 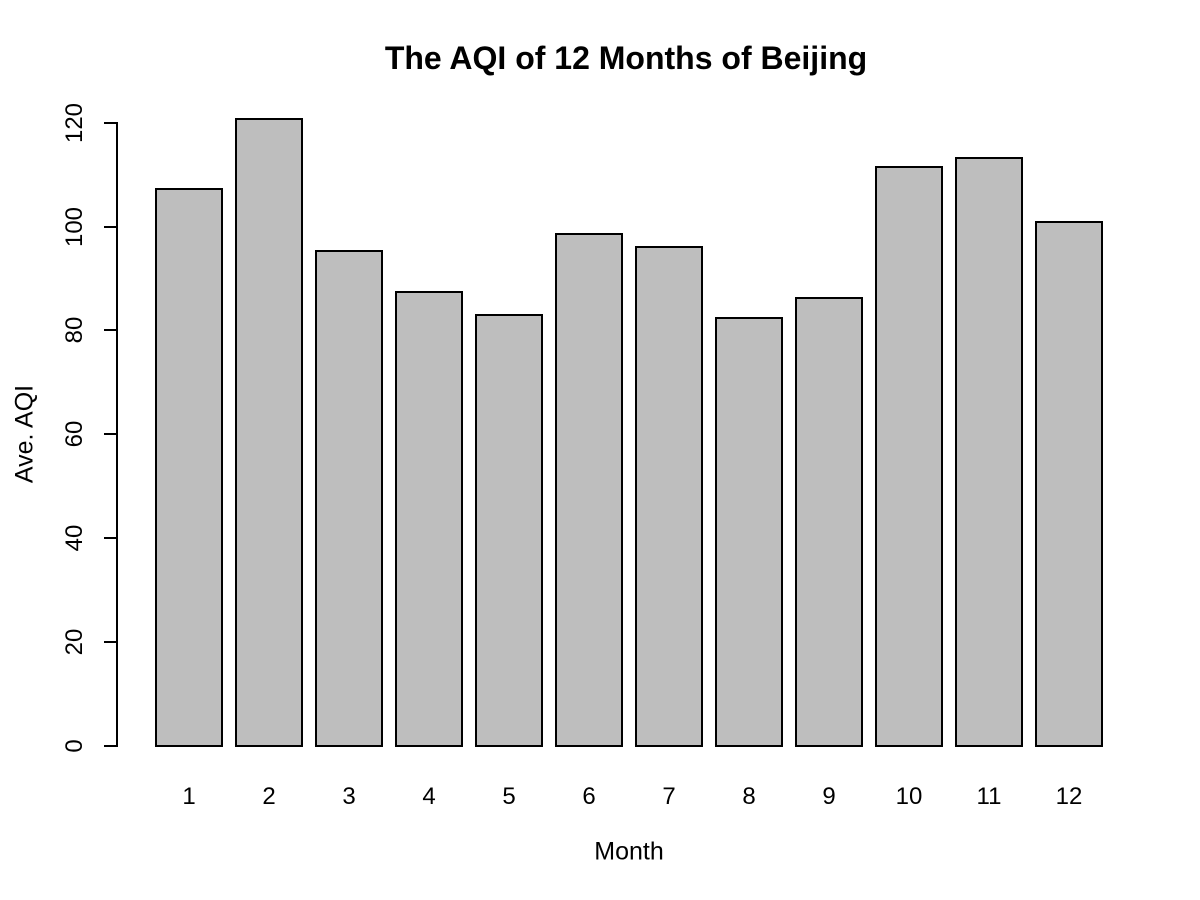 What do you see at coordinates (429, 796) in the screenshot?
I see `x-tick-label: 4` at bounding box center [429, 796].